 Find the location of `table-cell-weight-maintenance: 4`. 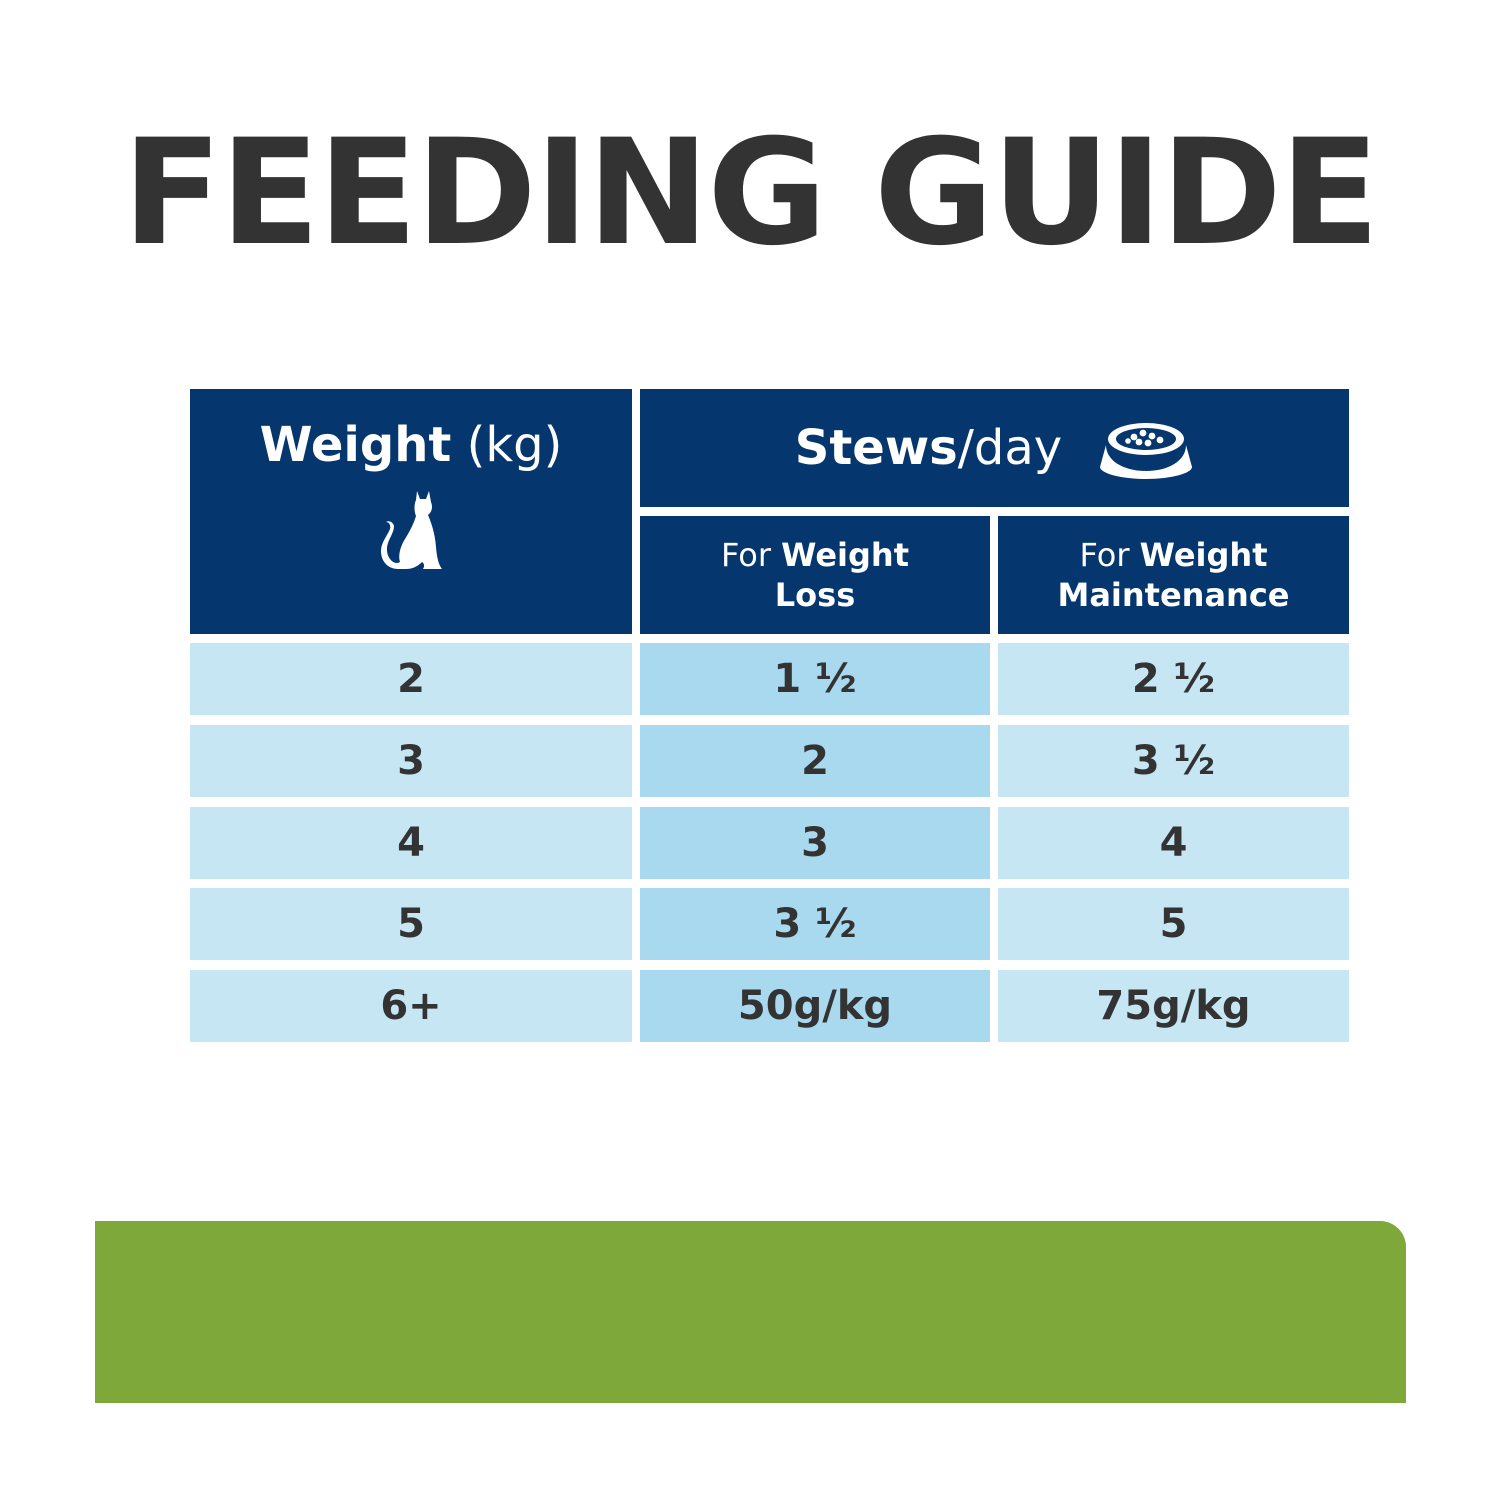

table-cell-weight-maintenance: 4 is located at coordinates (1173, 843).